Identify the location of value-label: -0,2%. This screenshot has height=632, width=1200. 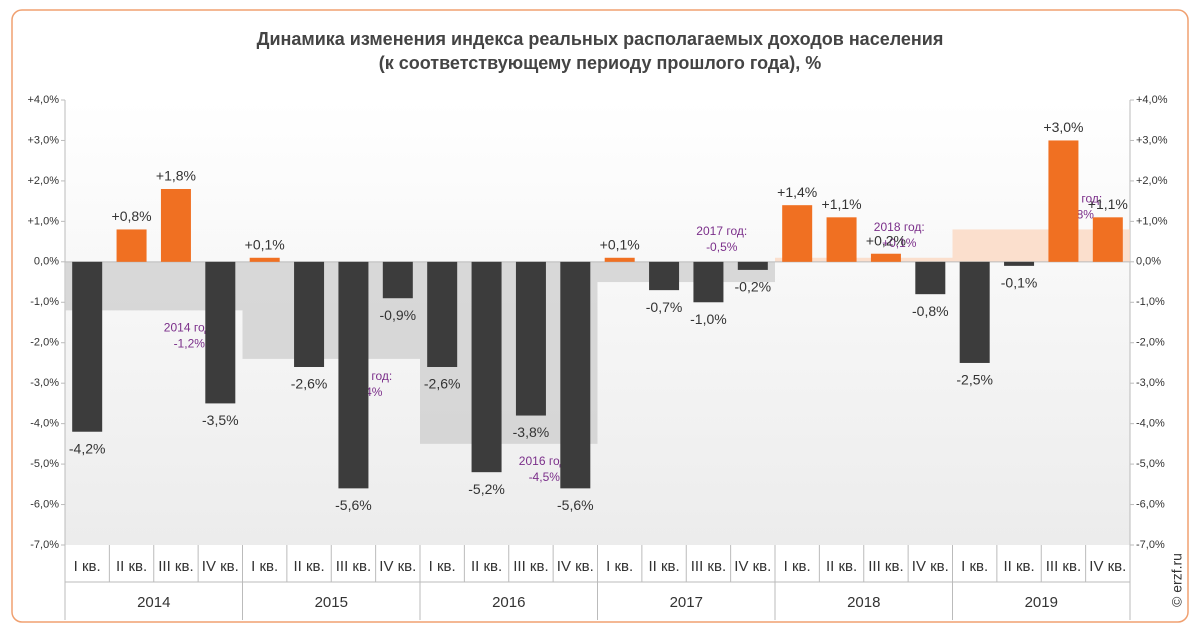
(753, 287).